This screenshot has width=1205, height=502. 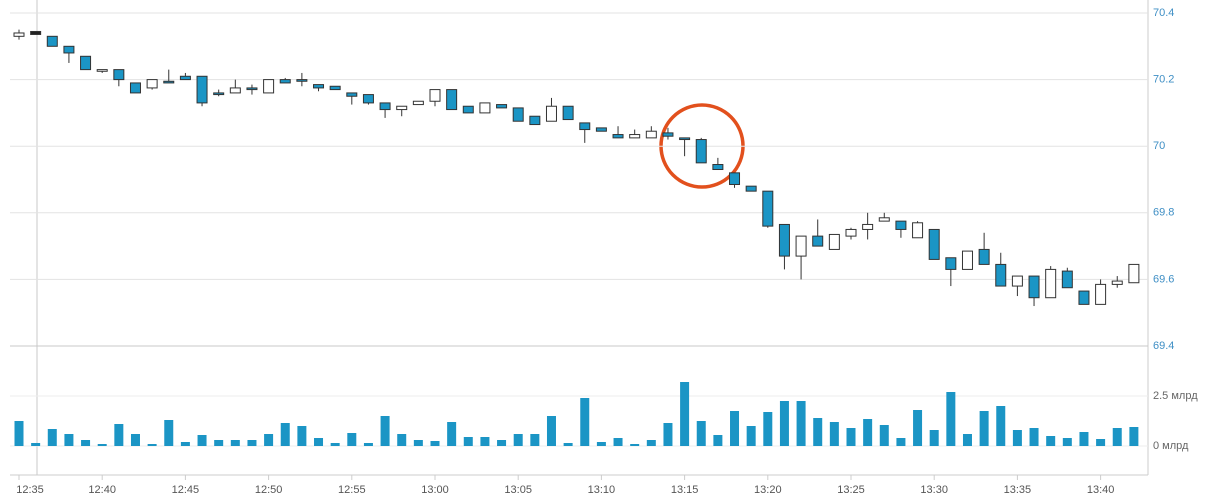 I want to click on x-tick-label: 13:10, so click(x=602, y=490).